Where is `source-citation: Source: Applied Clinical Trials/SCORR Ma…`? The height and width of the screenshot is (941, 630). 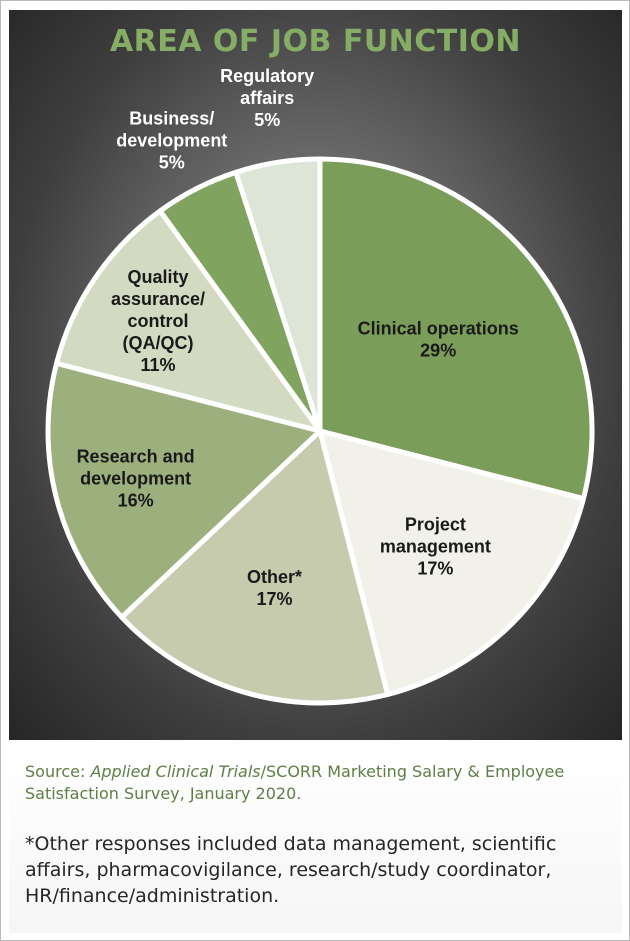
source-citation: Source: Applied Clinical Trials/SCORR Ma… is located at coordinates (320, 783).